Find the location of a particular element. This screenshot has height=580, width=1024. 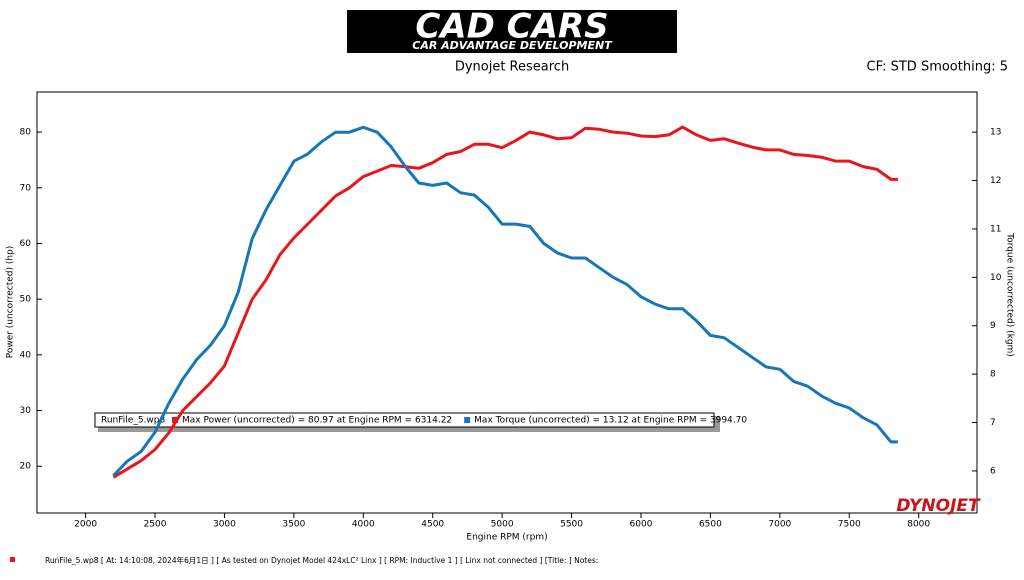

footer-marker is located at coordinates (12, 559).